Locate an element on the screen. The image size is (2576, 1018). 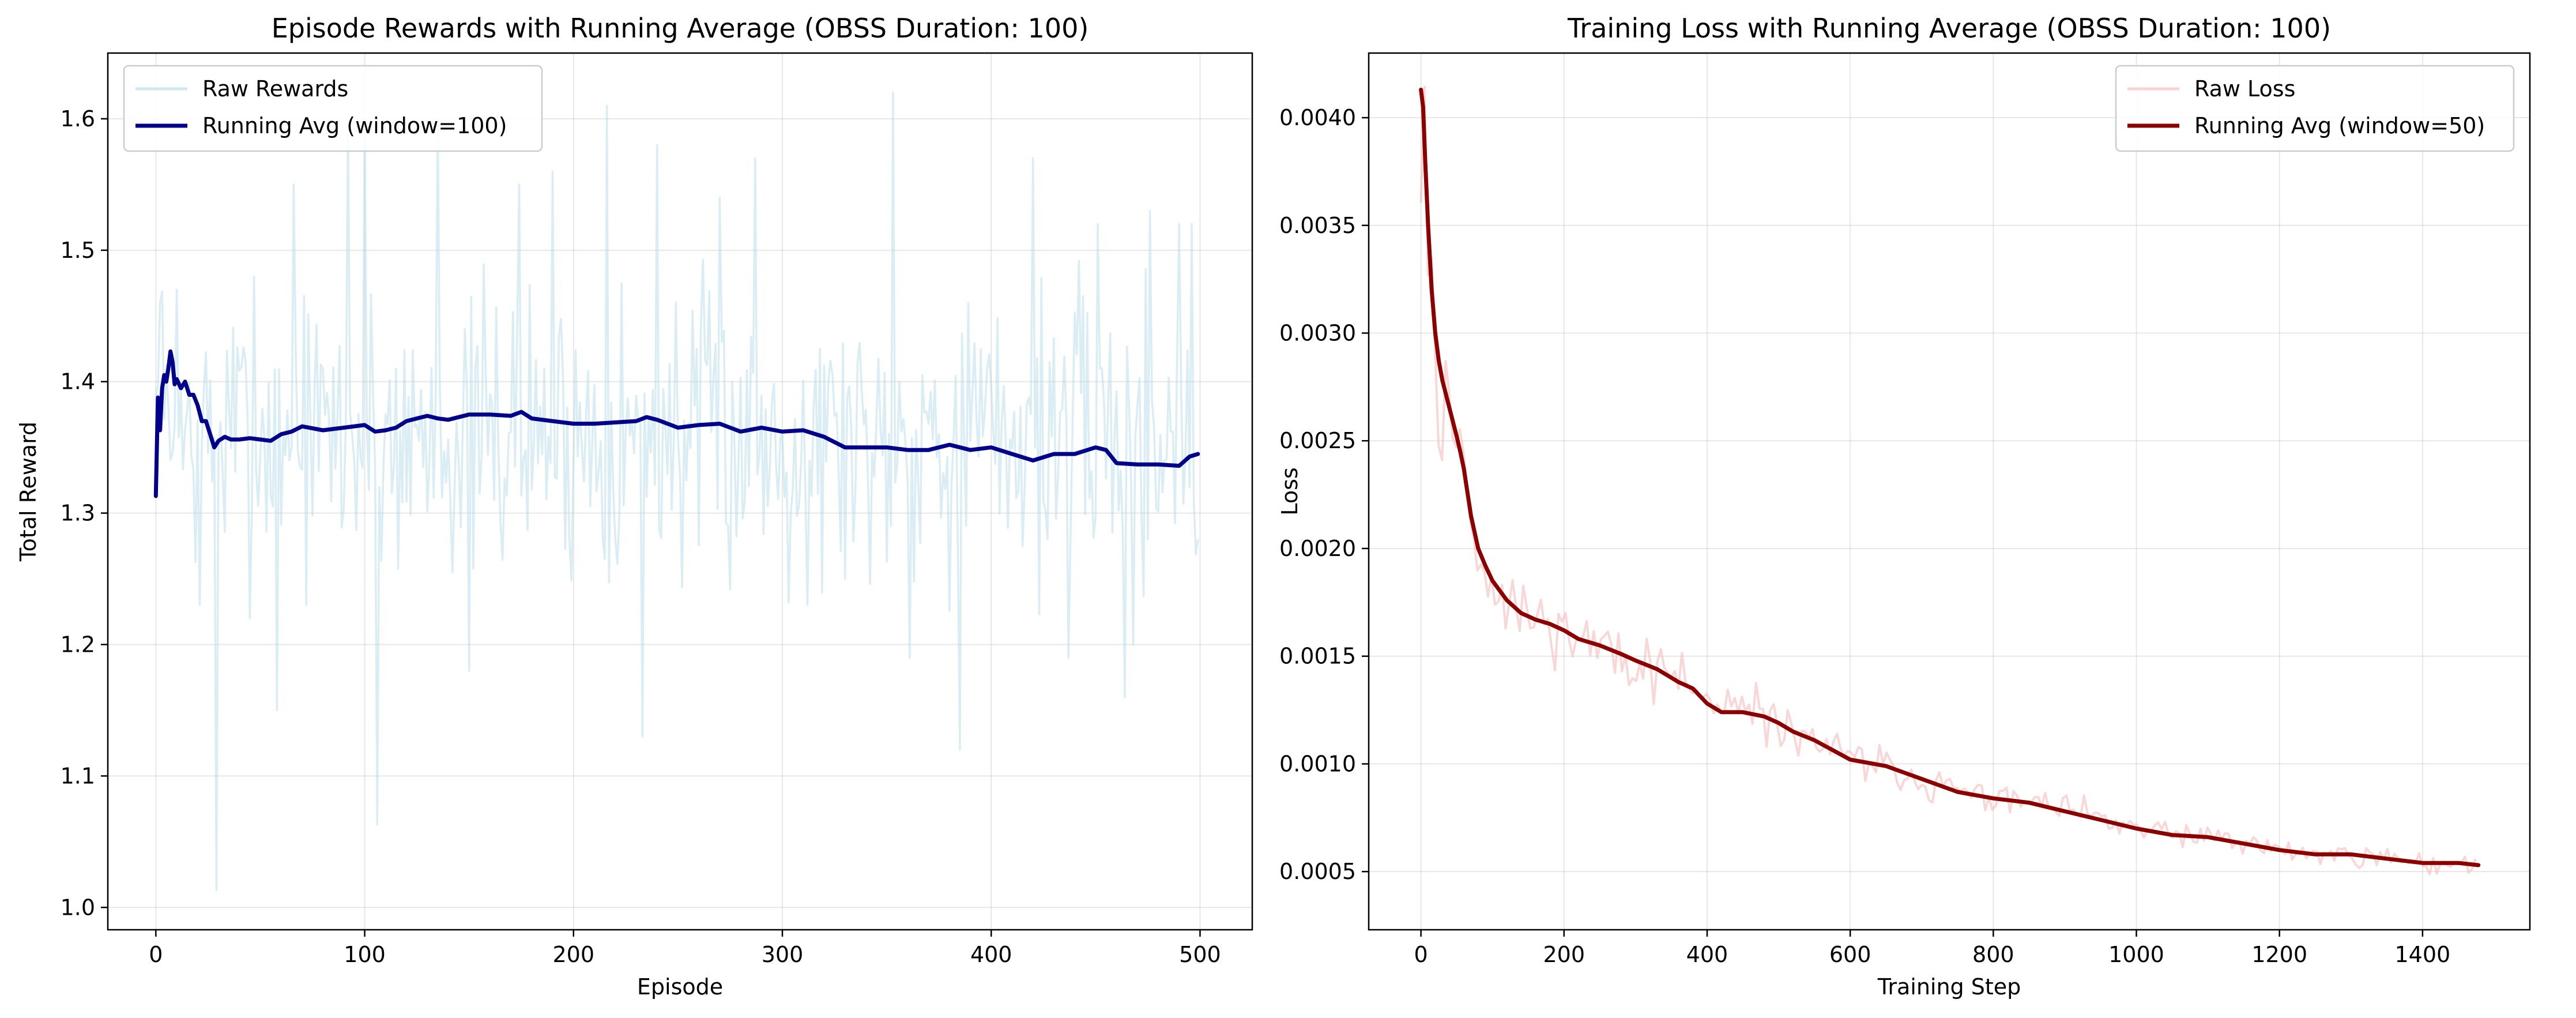
y-tick-label: 1.1 is located at coordinates (78, 775).